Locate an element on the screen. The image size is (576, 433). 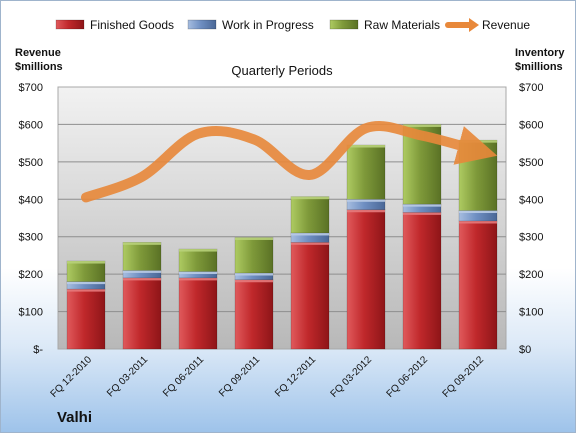
right-axis-label: Inventory $millions is located at coordinates (541, 60).